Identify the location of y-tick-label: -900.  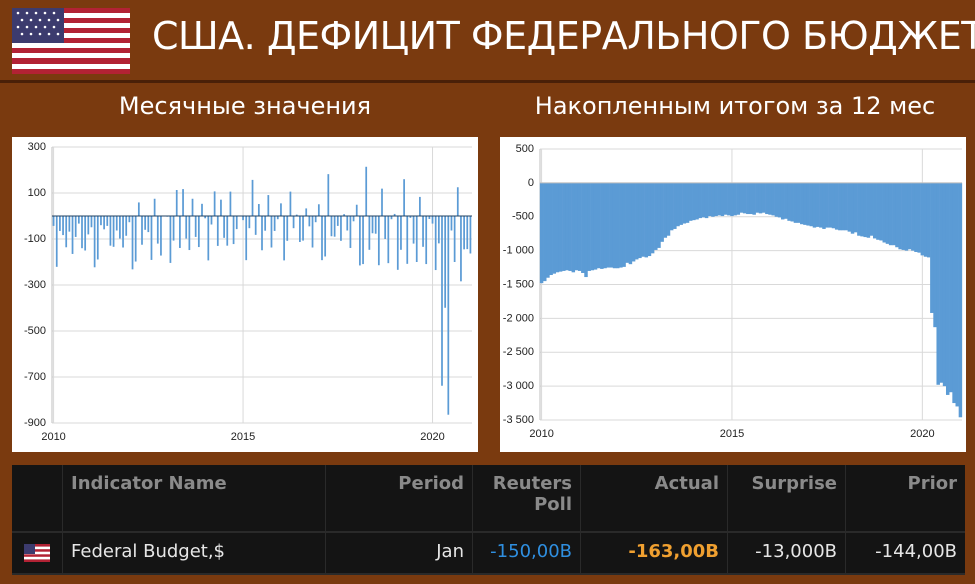
(35, 423).